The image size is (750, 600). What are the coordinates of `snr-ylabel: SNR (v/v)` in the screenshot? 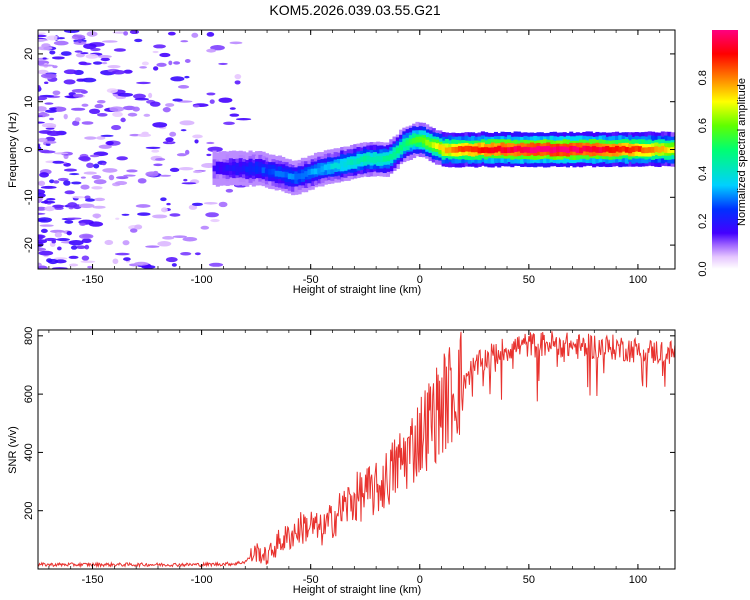 It's located at (13, 450).